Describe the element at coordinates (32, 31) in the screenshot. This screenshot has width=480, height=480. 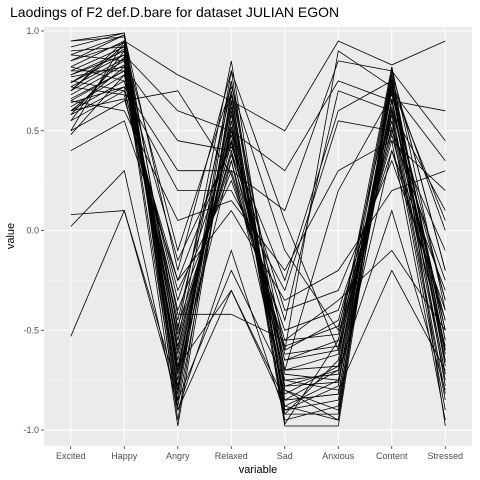
I see `y-tick-label: 1.0` at that location.